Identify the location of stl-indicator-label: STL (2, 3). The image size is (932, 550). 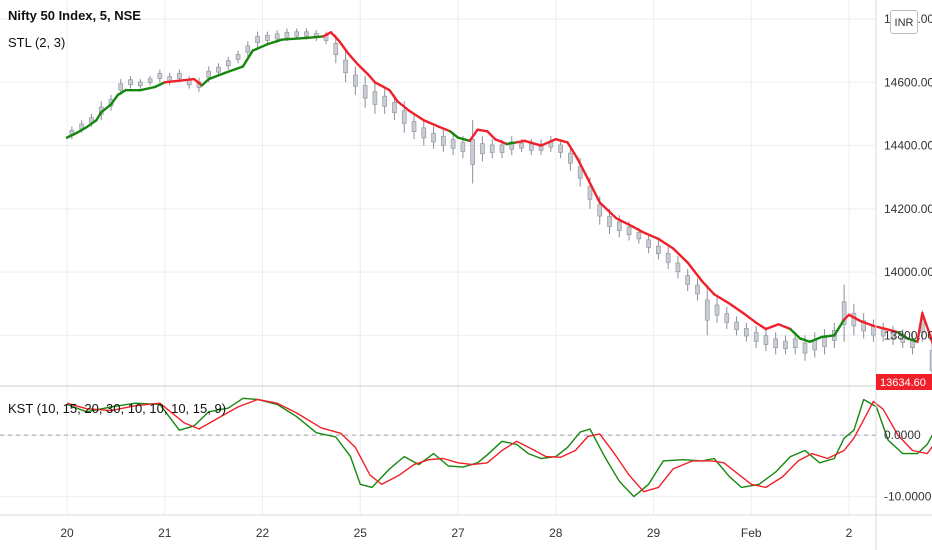
(36, 42).